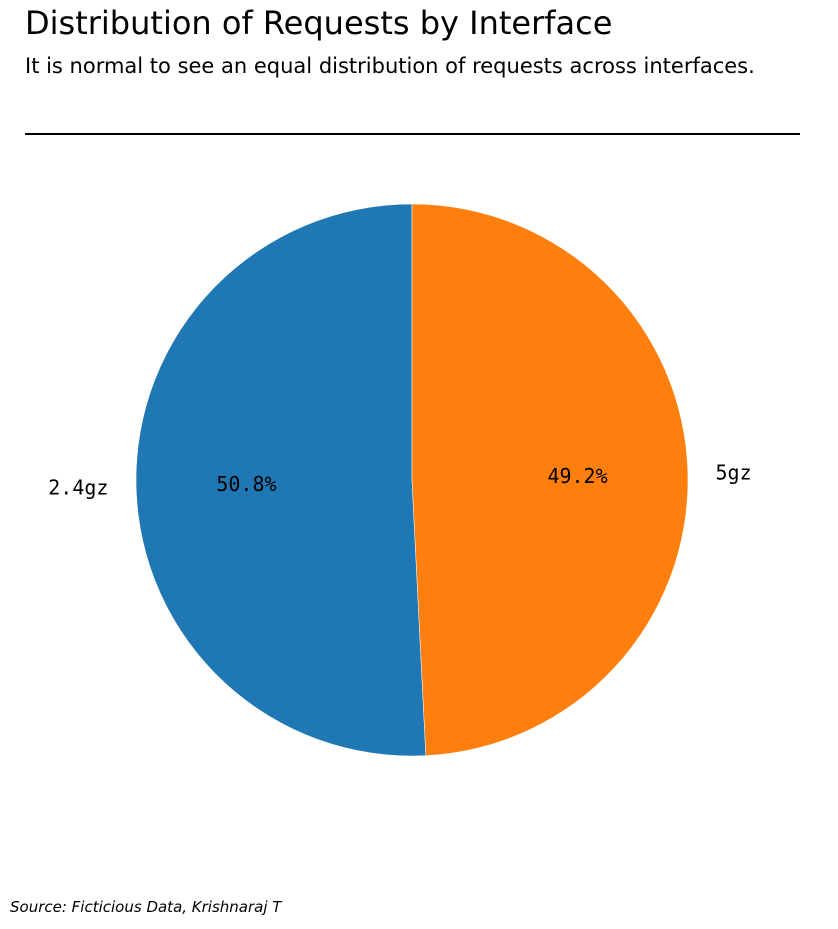 This screenshot has height=929, width=838. I want to click on source-note: Source: Ficticious Data, Krishnaraj T, so click(146, 907).